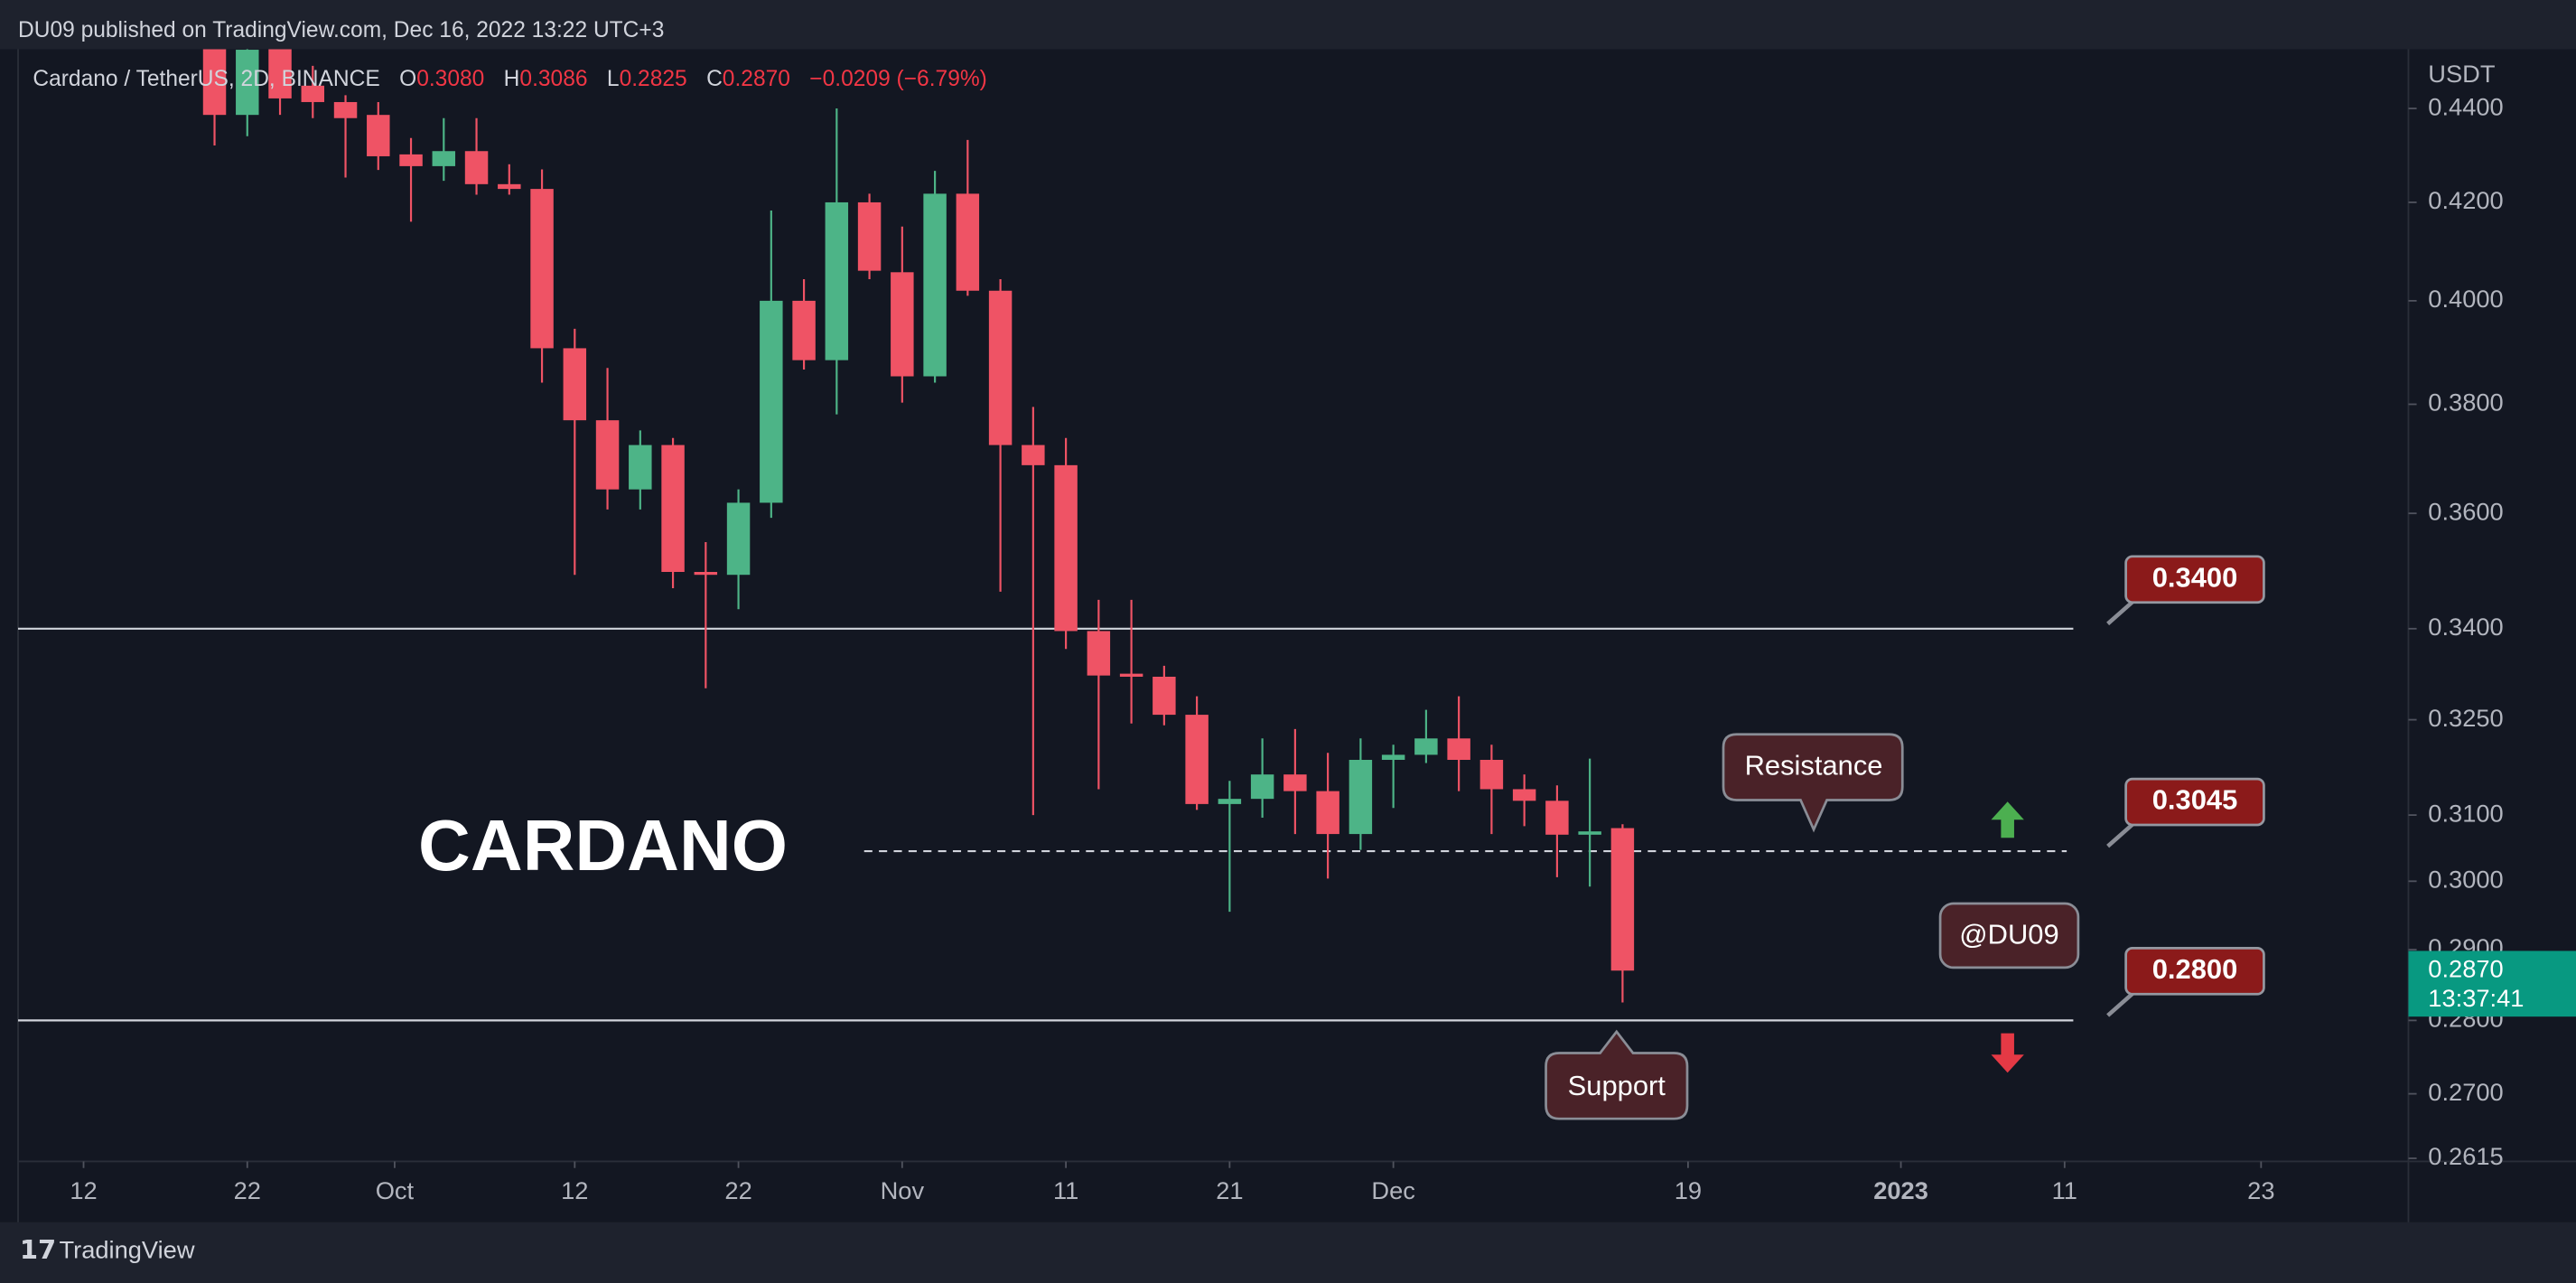 This screenshot has height=1283, width=2576. Describe the element at coordinates (1688, 1190) in the screenshot. I see `x-tick-label: 19` at that location.